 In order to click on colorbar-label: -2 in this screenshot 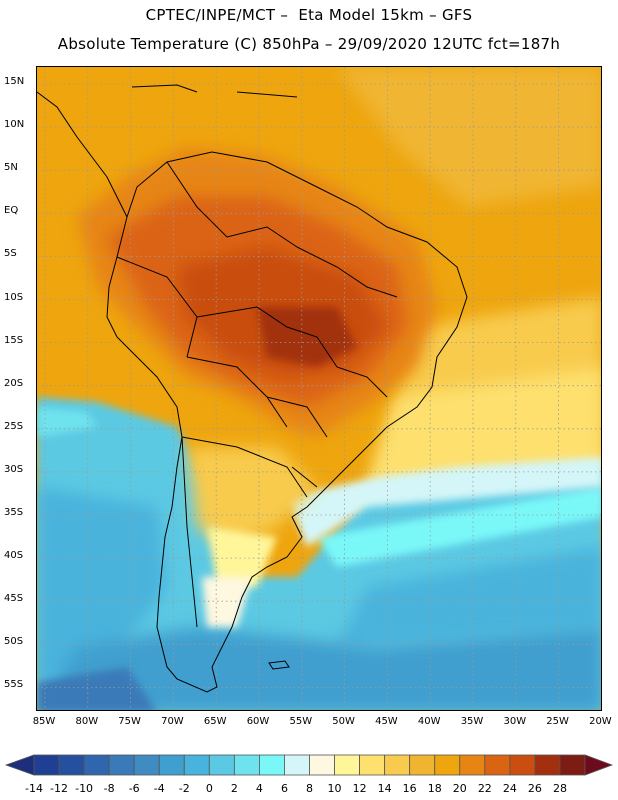, I will do `click(184, 788)`.